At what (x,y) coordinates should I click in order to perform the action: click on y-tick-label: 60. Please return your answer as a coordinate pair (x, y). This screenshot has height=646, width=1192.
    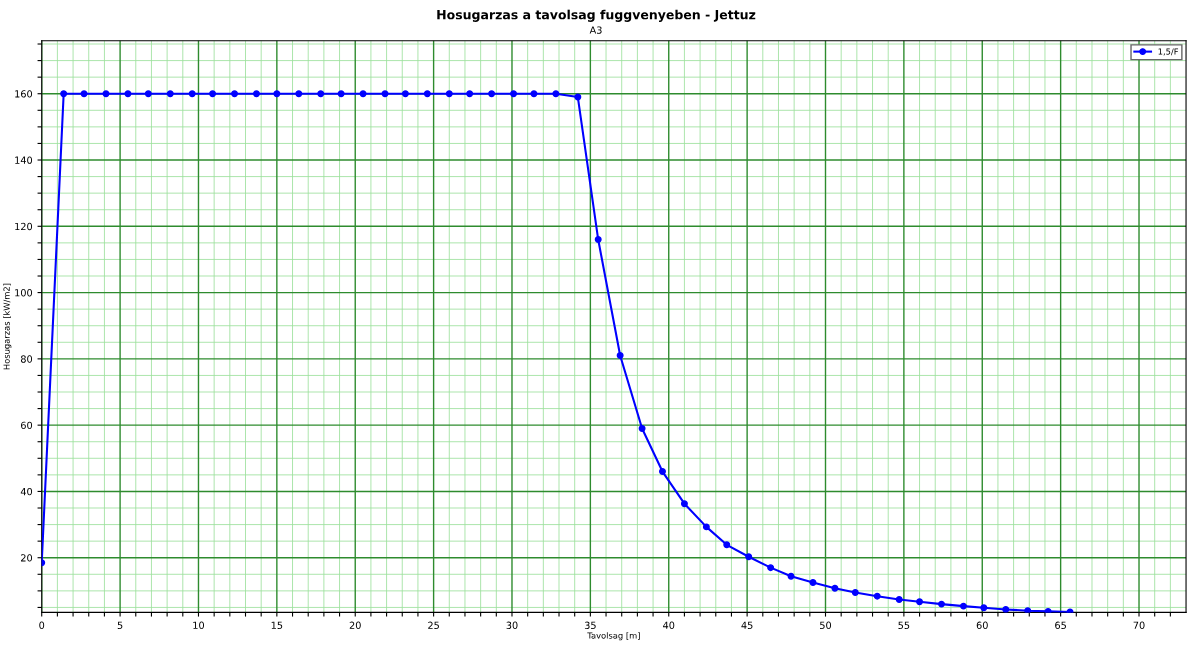
    Looking at the image, I should click on (27, 425).